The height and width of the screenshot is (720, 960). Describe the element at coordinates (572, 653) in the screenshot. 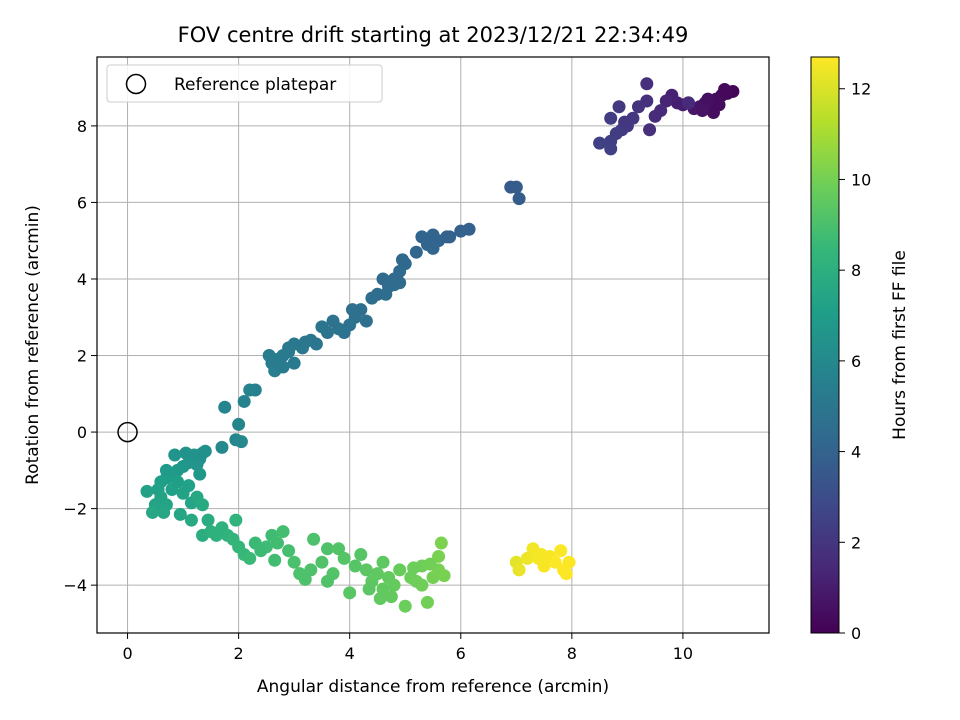

I see `x-tick-label: 8` at that location.